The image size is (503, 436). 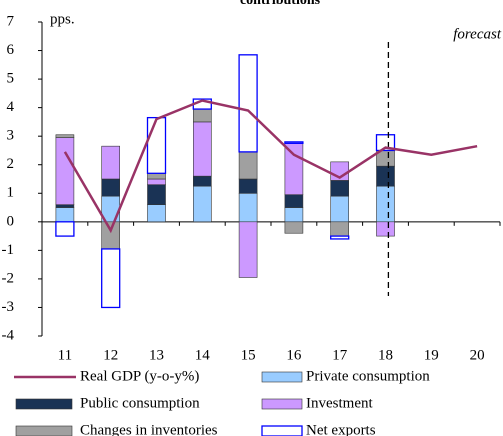 What do you see at coordinates (339, 403) in the screenshot?
I see `legend-label: Investment` at bounding box center [339, 403].